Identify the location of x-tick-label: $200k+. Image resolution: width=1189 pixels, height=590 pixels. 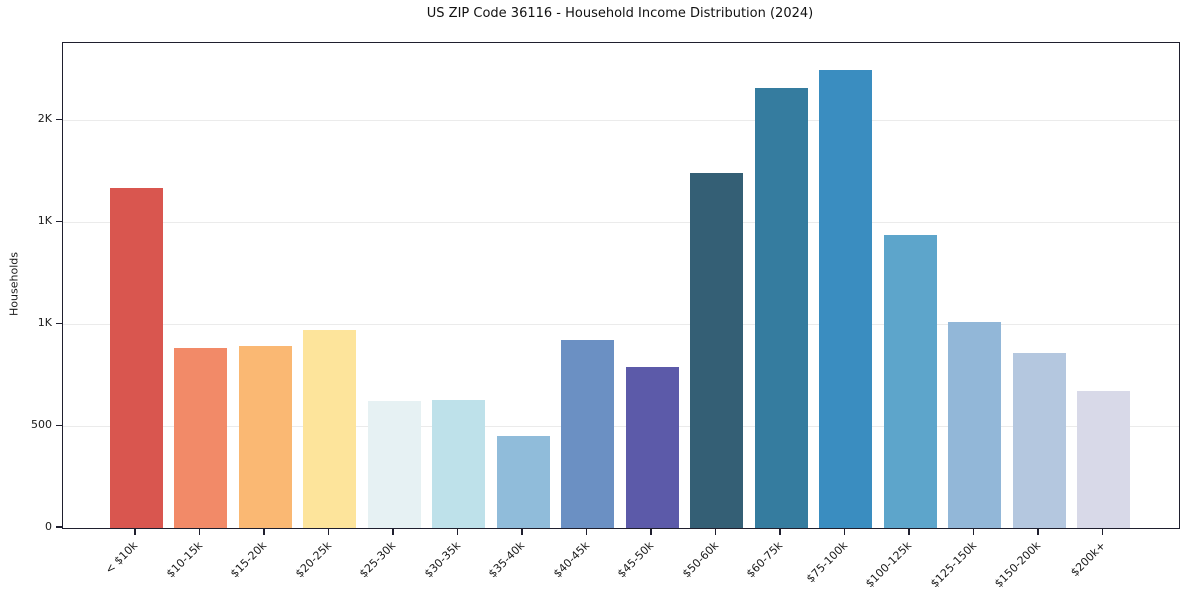
(1087, 559).